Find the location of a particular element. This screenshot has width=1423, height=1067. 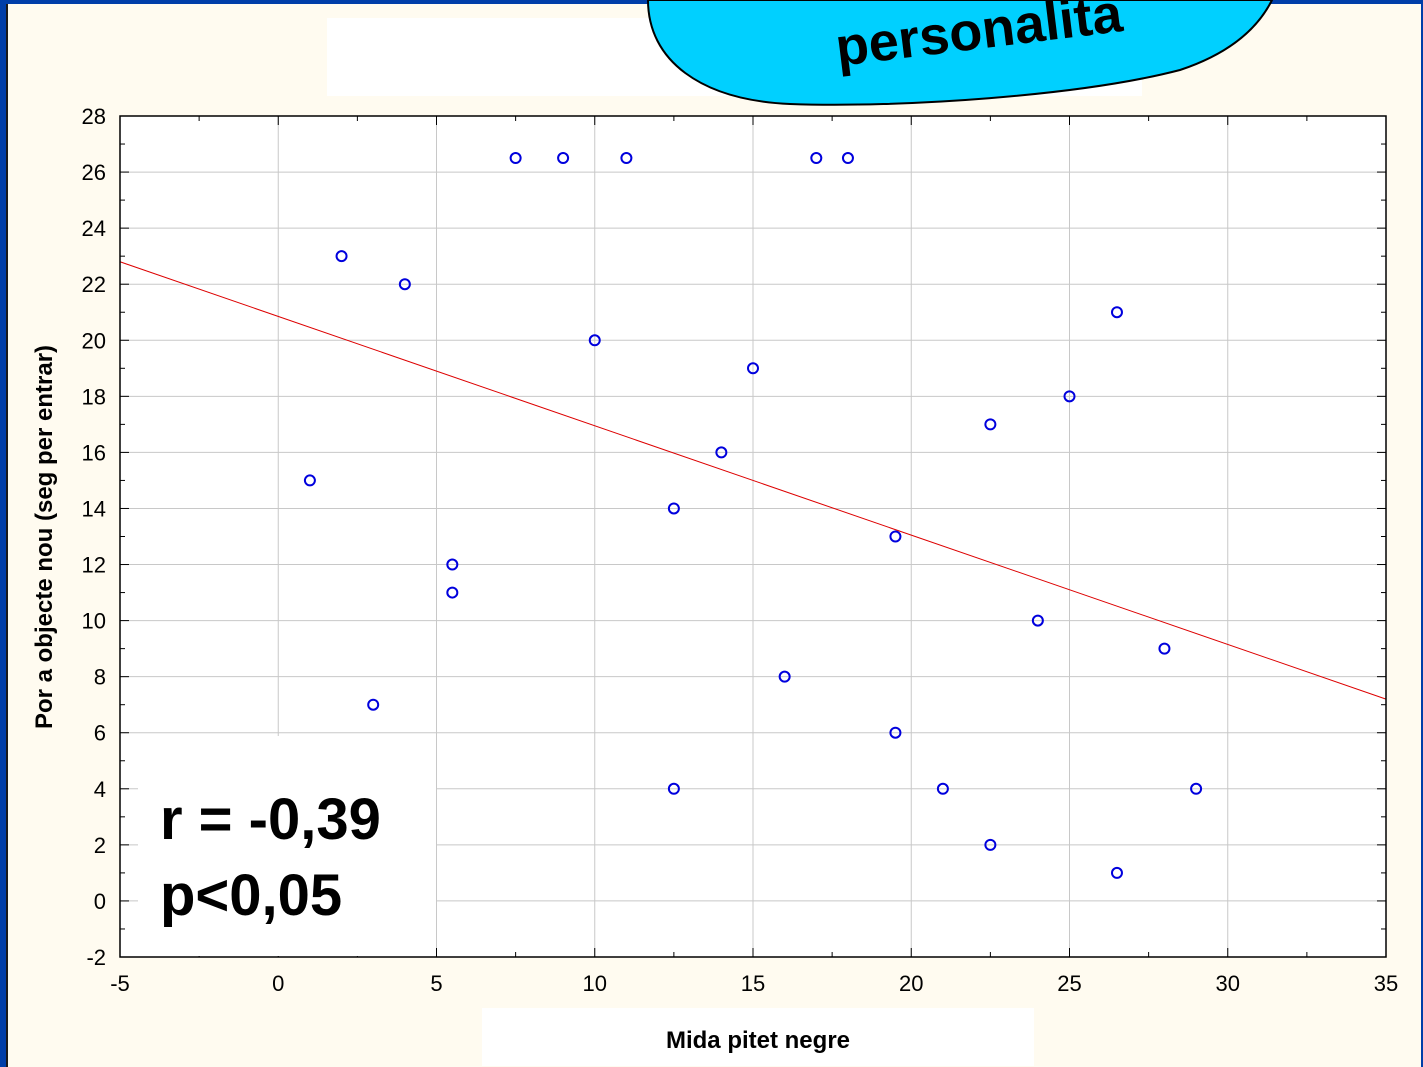

p-value: p<0,05 is located at coordinates (251, 895).